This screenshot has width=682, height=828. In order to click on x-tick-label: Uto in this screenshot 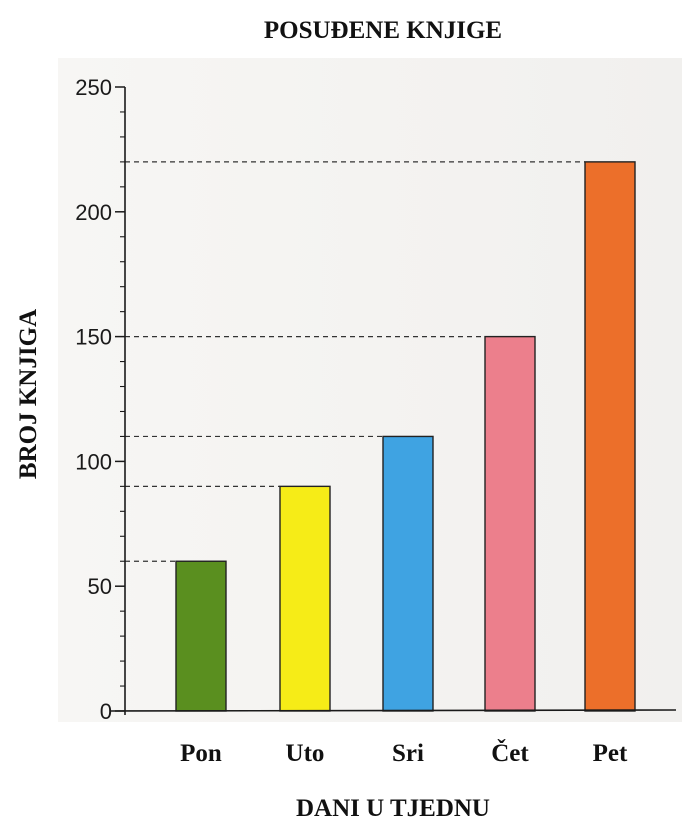, I will do `click(305, 753)`.